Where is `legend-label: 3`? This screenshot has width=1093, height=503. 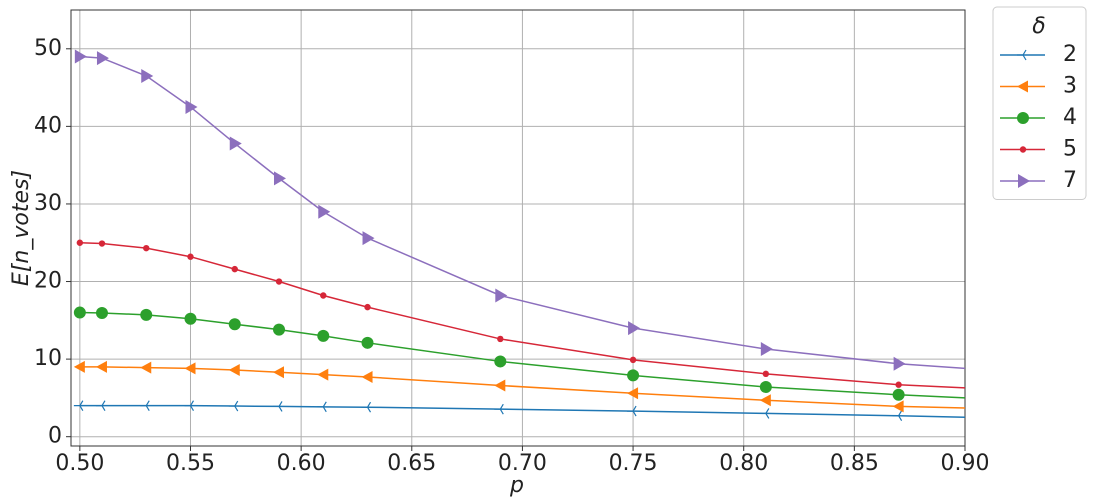 legend-label: 3 is located at coordinates (1070, 86).